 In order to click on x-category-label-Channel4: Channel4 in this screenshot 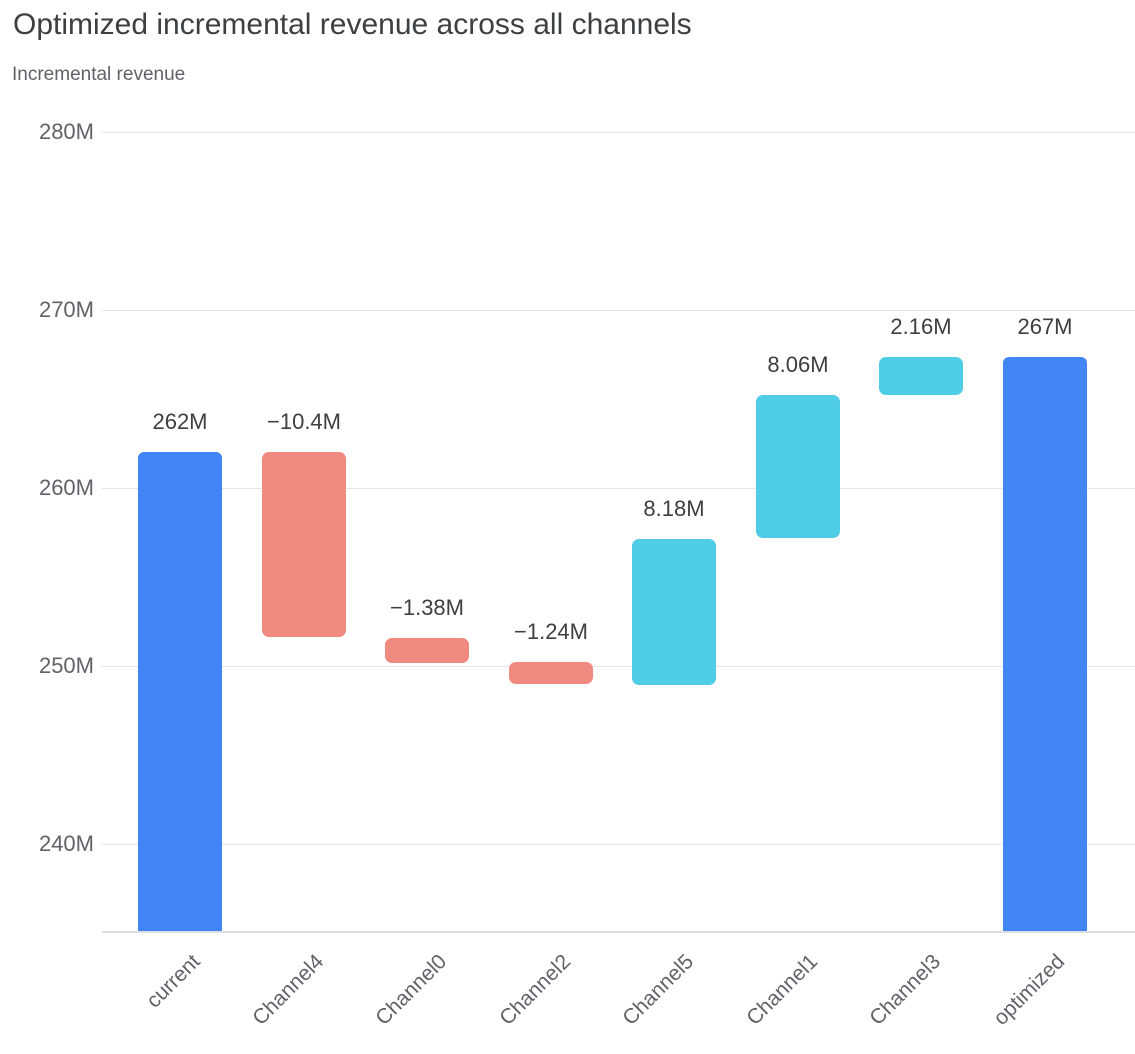, I will do `click(288, 990)`.